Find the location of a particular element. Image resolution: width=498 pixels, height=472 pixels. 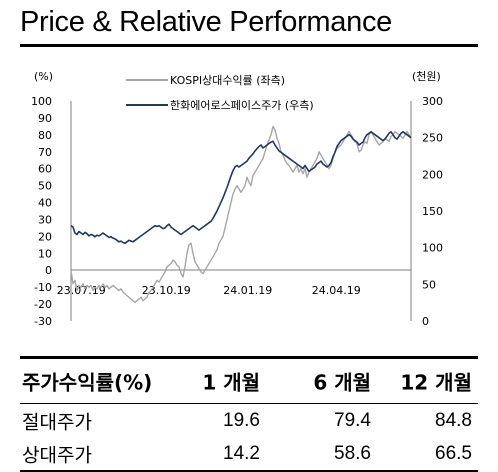

left-tick-label: 50 is located at coordinates (45, 186).